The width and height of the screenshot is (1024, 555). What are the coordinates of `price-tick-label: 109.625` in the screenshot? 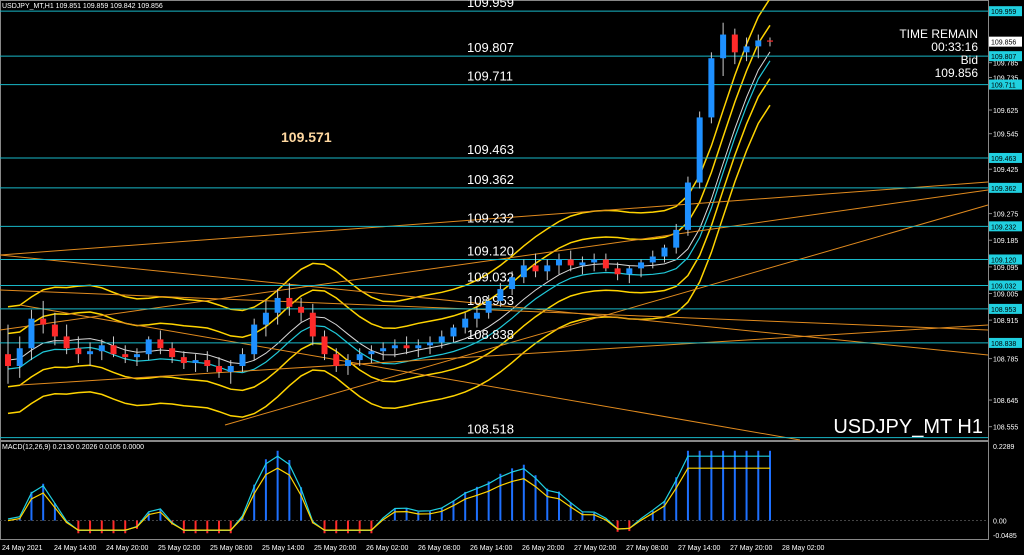 It's located at (1005, 111).